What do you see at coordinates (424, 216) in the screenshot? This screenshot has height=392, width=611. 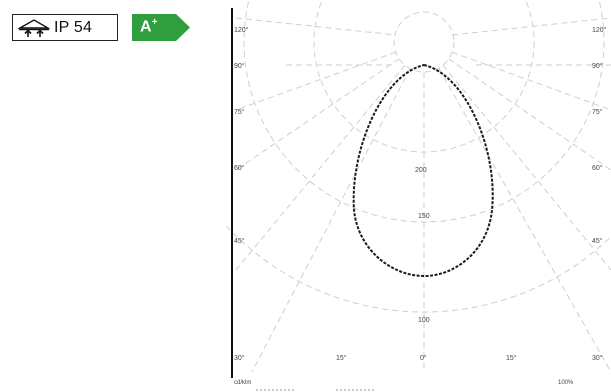 I see `radial-label-150: 150` at bounding box center [424, 216].